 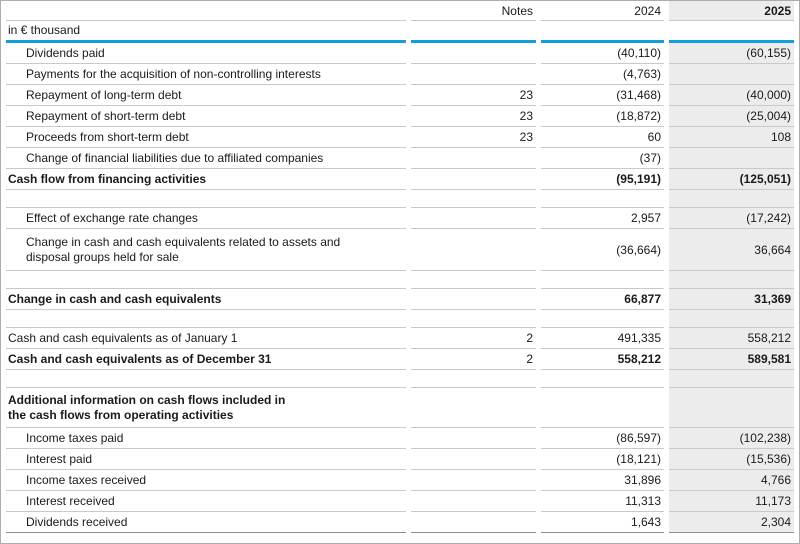 What do you see at coordinates (602, 32) in the screenshot?
I see `unit-cell-2024` at bounding box center [602, 32].